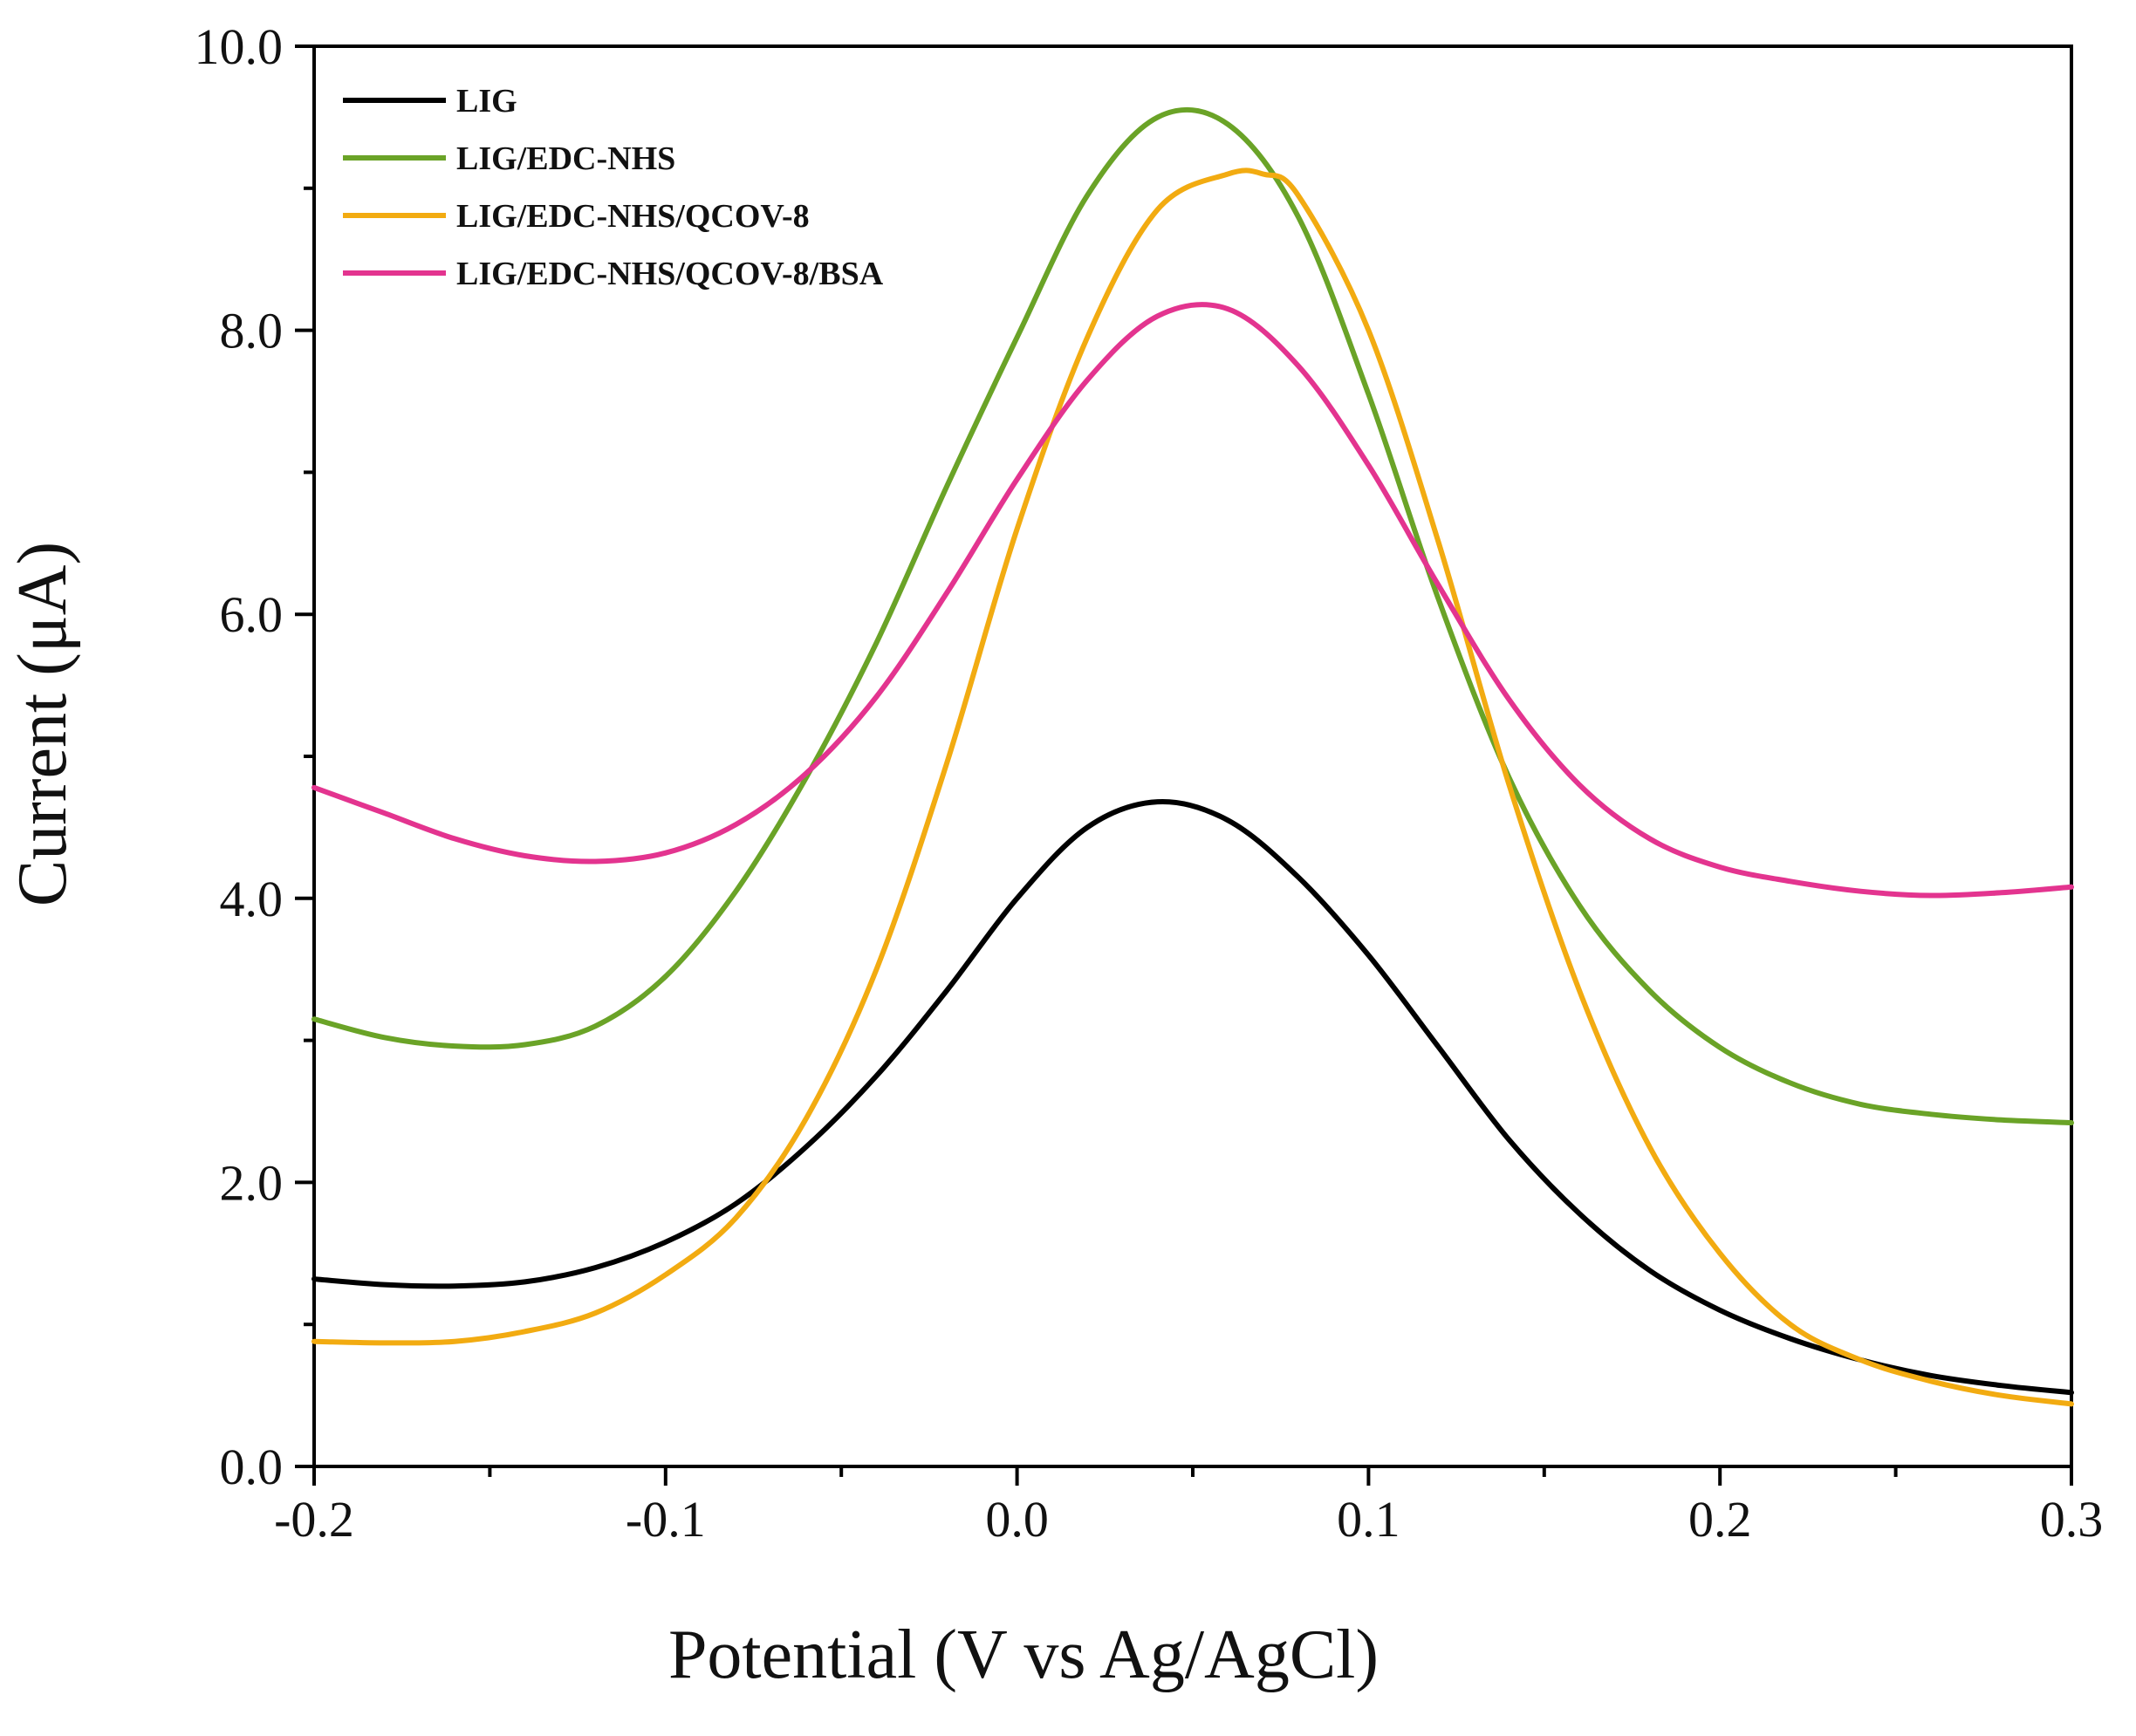 This screenshot has width=2136, height=1736. What do you see at coordinates (1023, 1654) in the screenshot?
I see `x-axis-title: Potential (V vs Ag/AgCl)` at bounding box center [1023, 1654].